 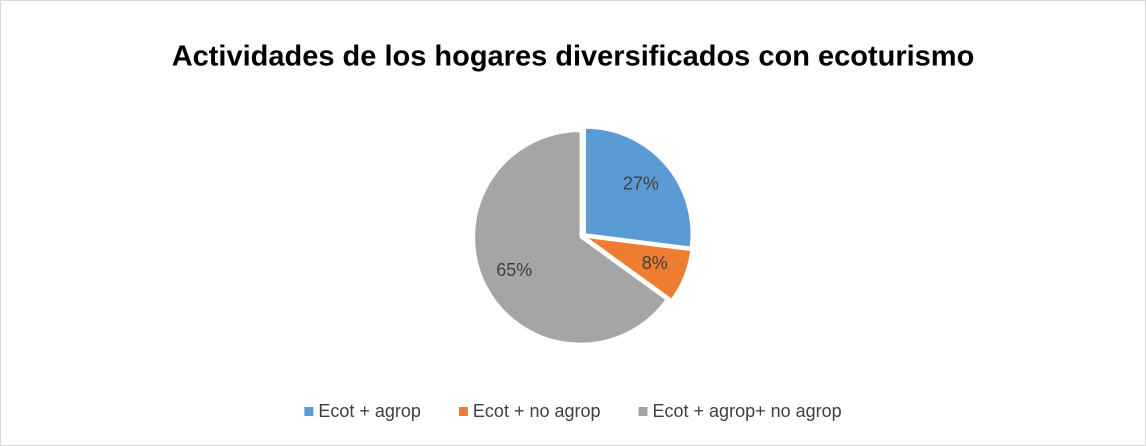 I want to click on data-label: 8%, so click(x=655, y=263).